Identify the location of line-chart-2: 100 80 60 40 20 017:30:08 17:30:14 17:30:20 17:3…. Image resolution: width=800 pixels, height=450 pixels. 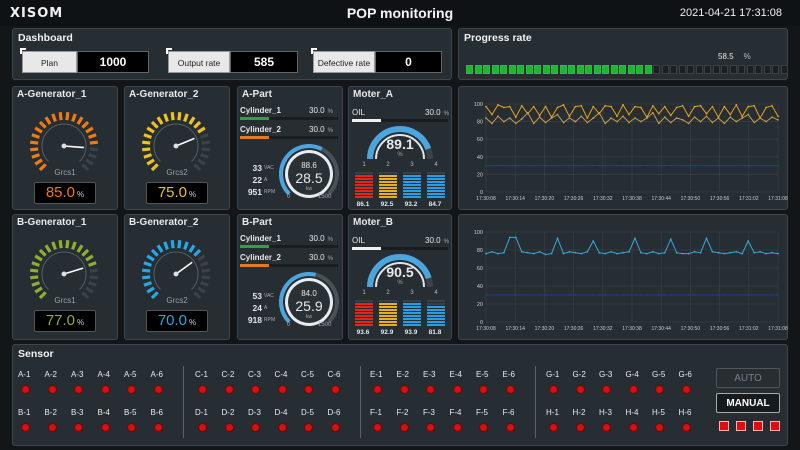
(631, 281).